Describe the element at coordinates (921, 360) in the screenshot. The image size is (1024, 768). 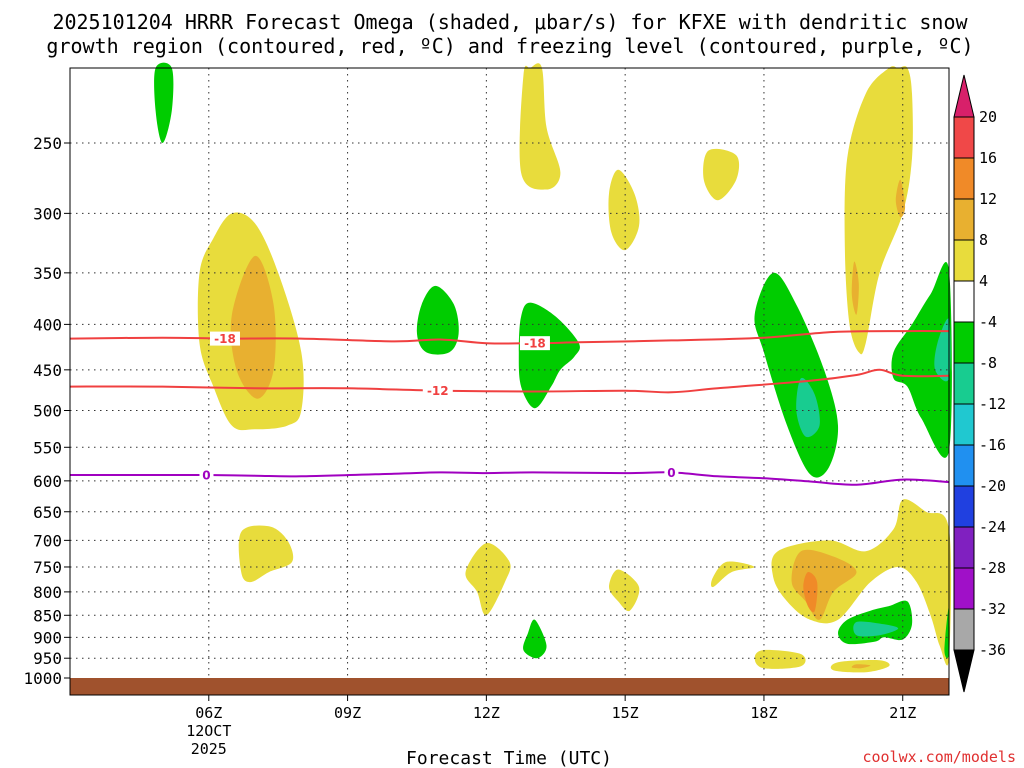
I see `omega-region-green-21z-22z` at that location.